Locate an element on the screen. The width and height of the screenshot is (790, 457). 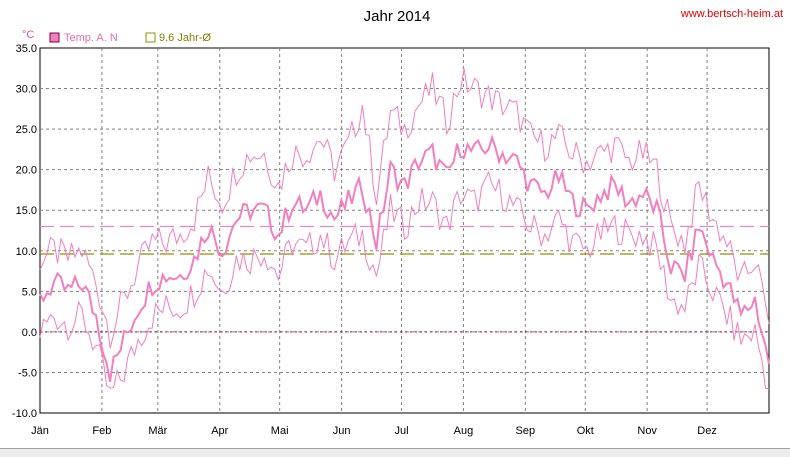
x-tick-label: Jul is located at coordinates (401, 431).